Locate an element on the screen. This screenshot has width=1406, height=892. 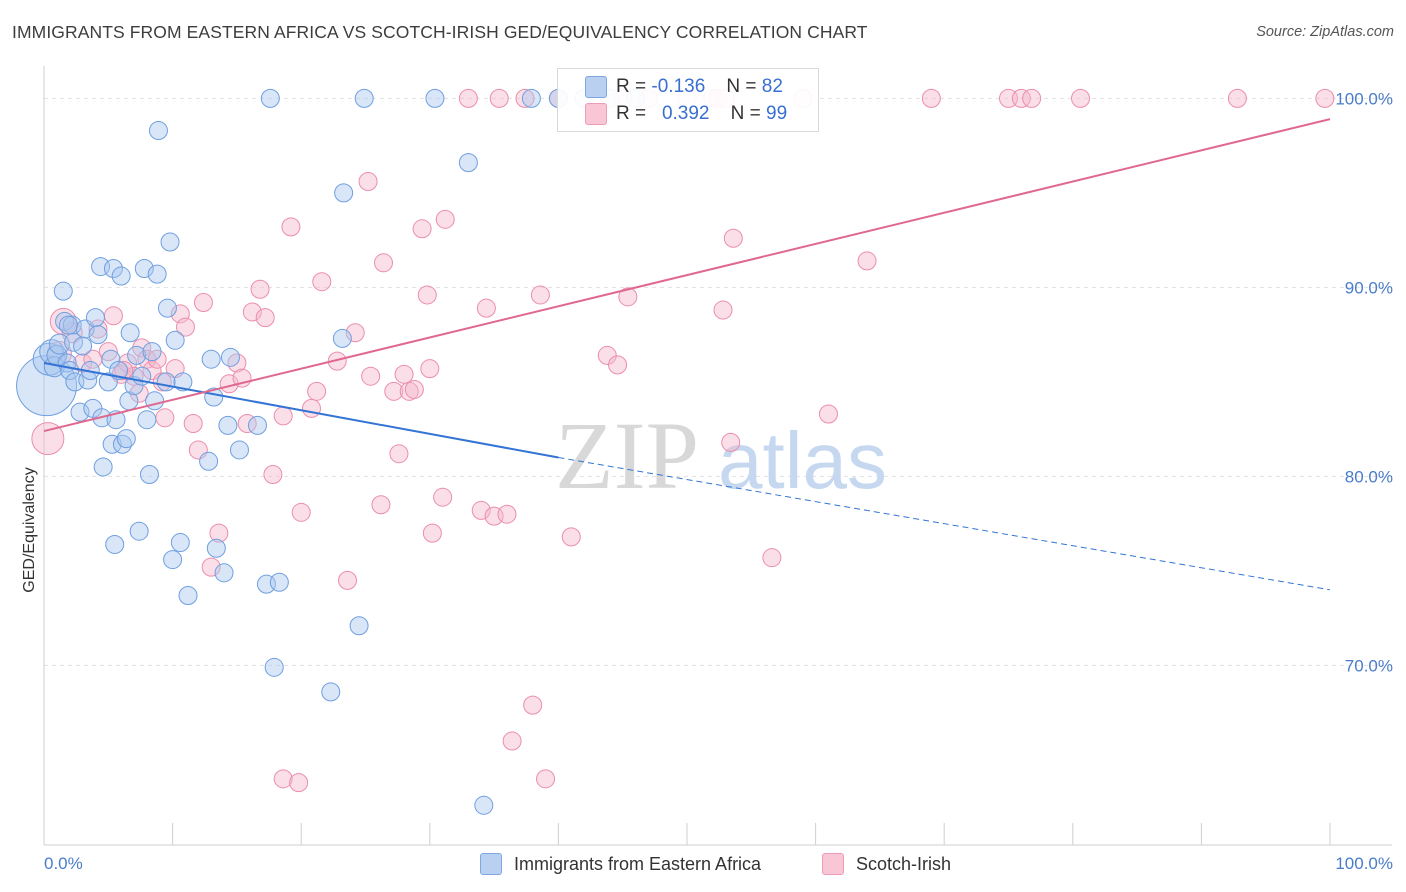
eastern-africa-trend-solid is located at coordinates (301, 410).